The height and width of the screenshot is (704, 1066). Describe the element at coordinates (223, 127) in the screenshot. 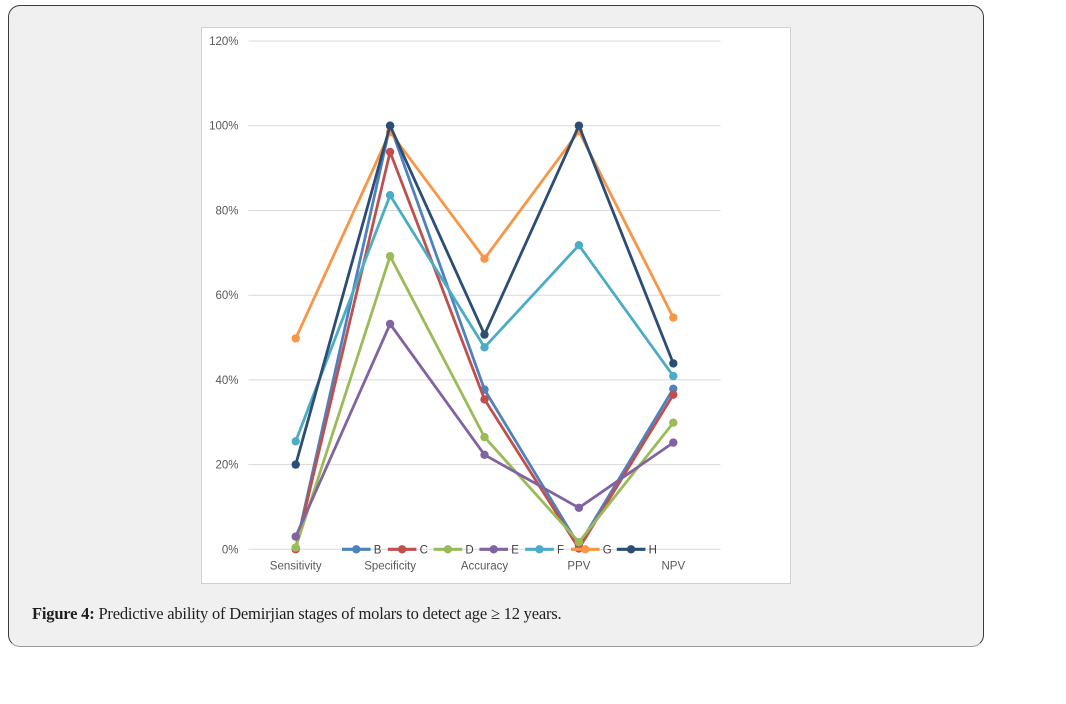

I see `svg-text: 100%` at that location.